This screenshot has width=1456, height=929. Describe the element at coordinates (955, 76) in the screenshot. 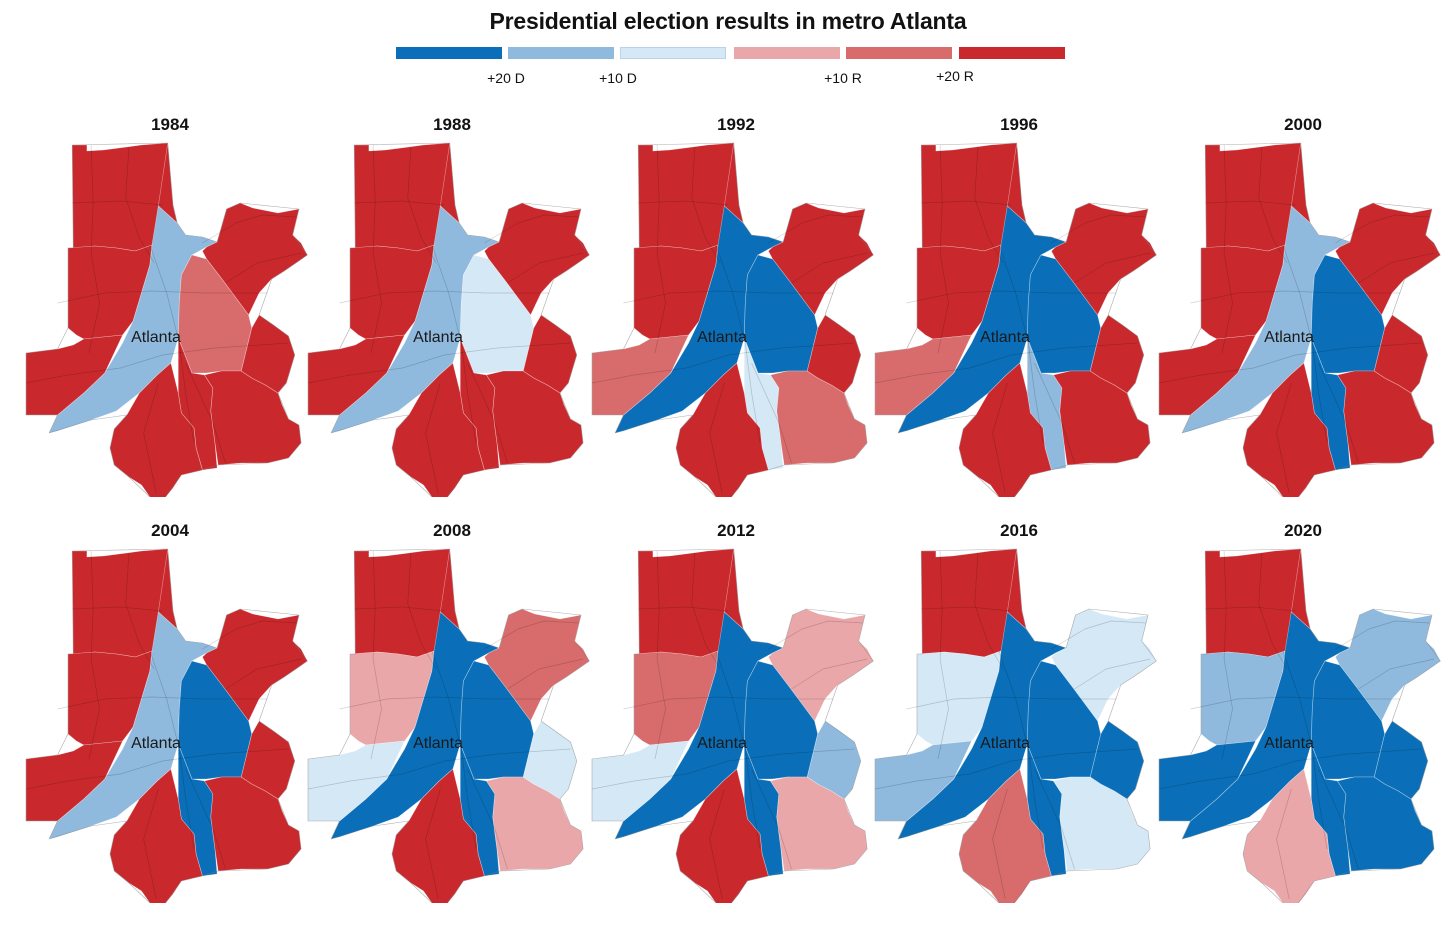

I see `legend-tick-r20: +20 R` at that location.